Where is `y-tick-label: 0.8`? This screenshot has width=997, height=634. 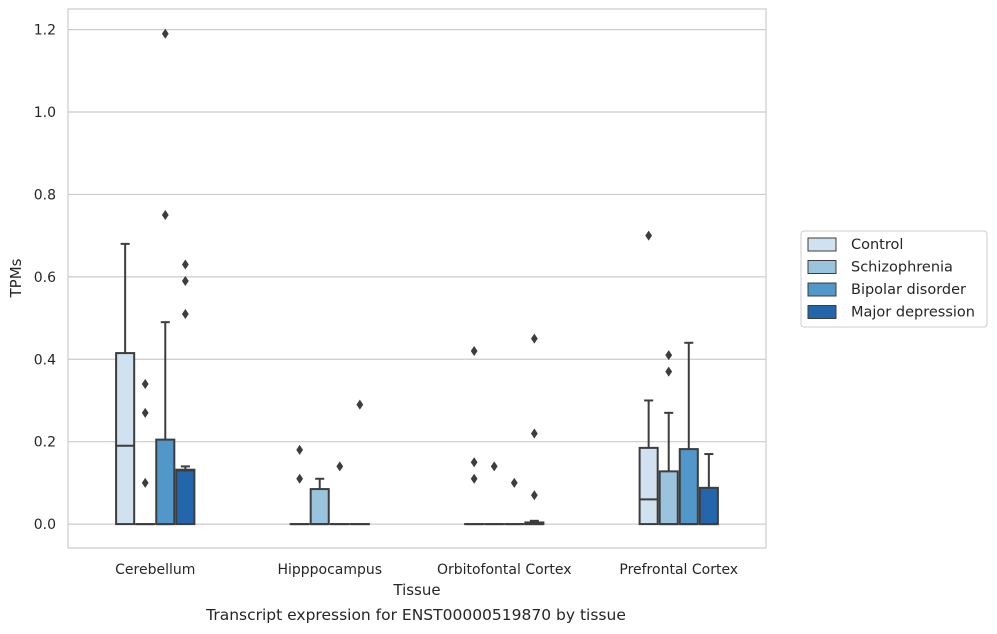 y-tick-label: 0.8 is located at coordinates (45, 195).